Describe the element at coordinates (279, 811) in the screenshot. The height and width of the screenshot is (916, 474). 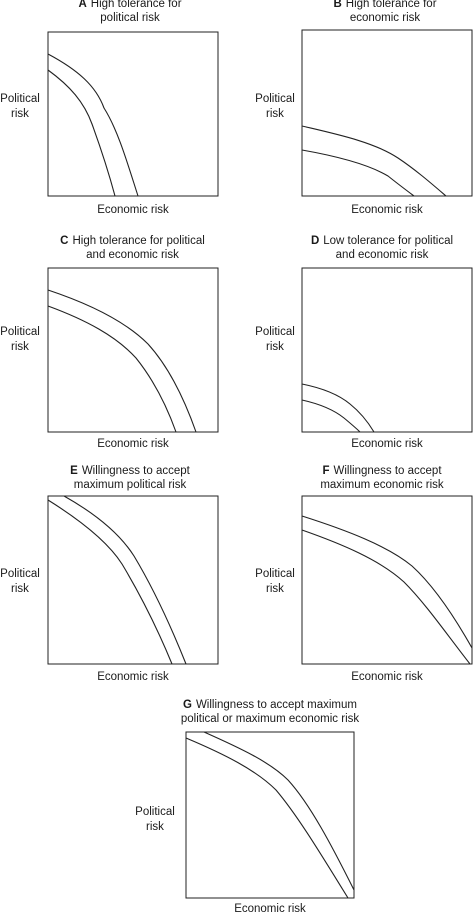
I see `panel-g-upper-curve` at that location.